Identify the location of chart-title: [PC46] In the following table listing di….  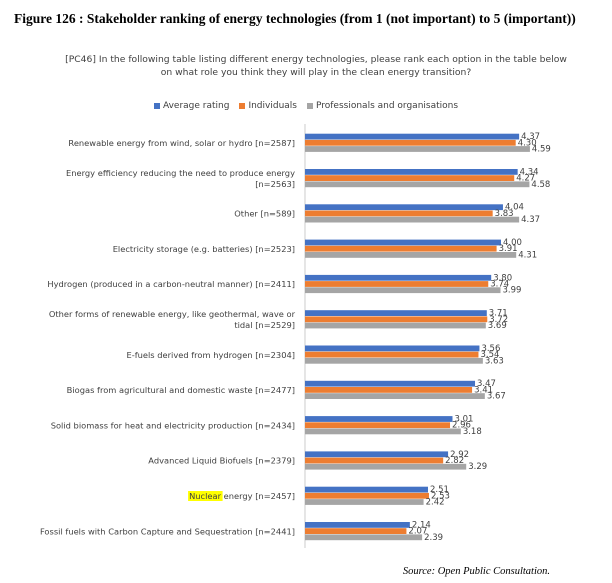
(316, 66).